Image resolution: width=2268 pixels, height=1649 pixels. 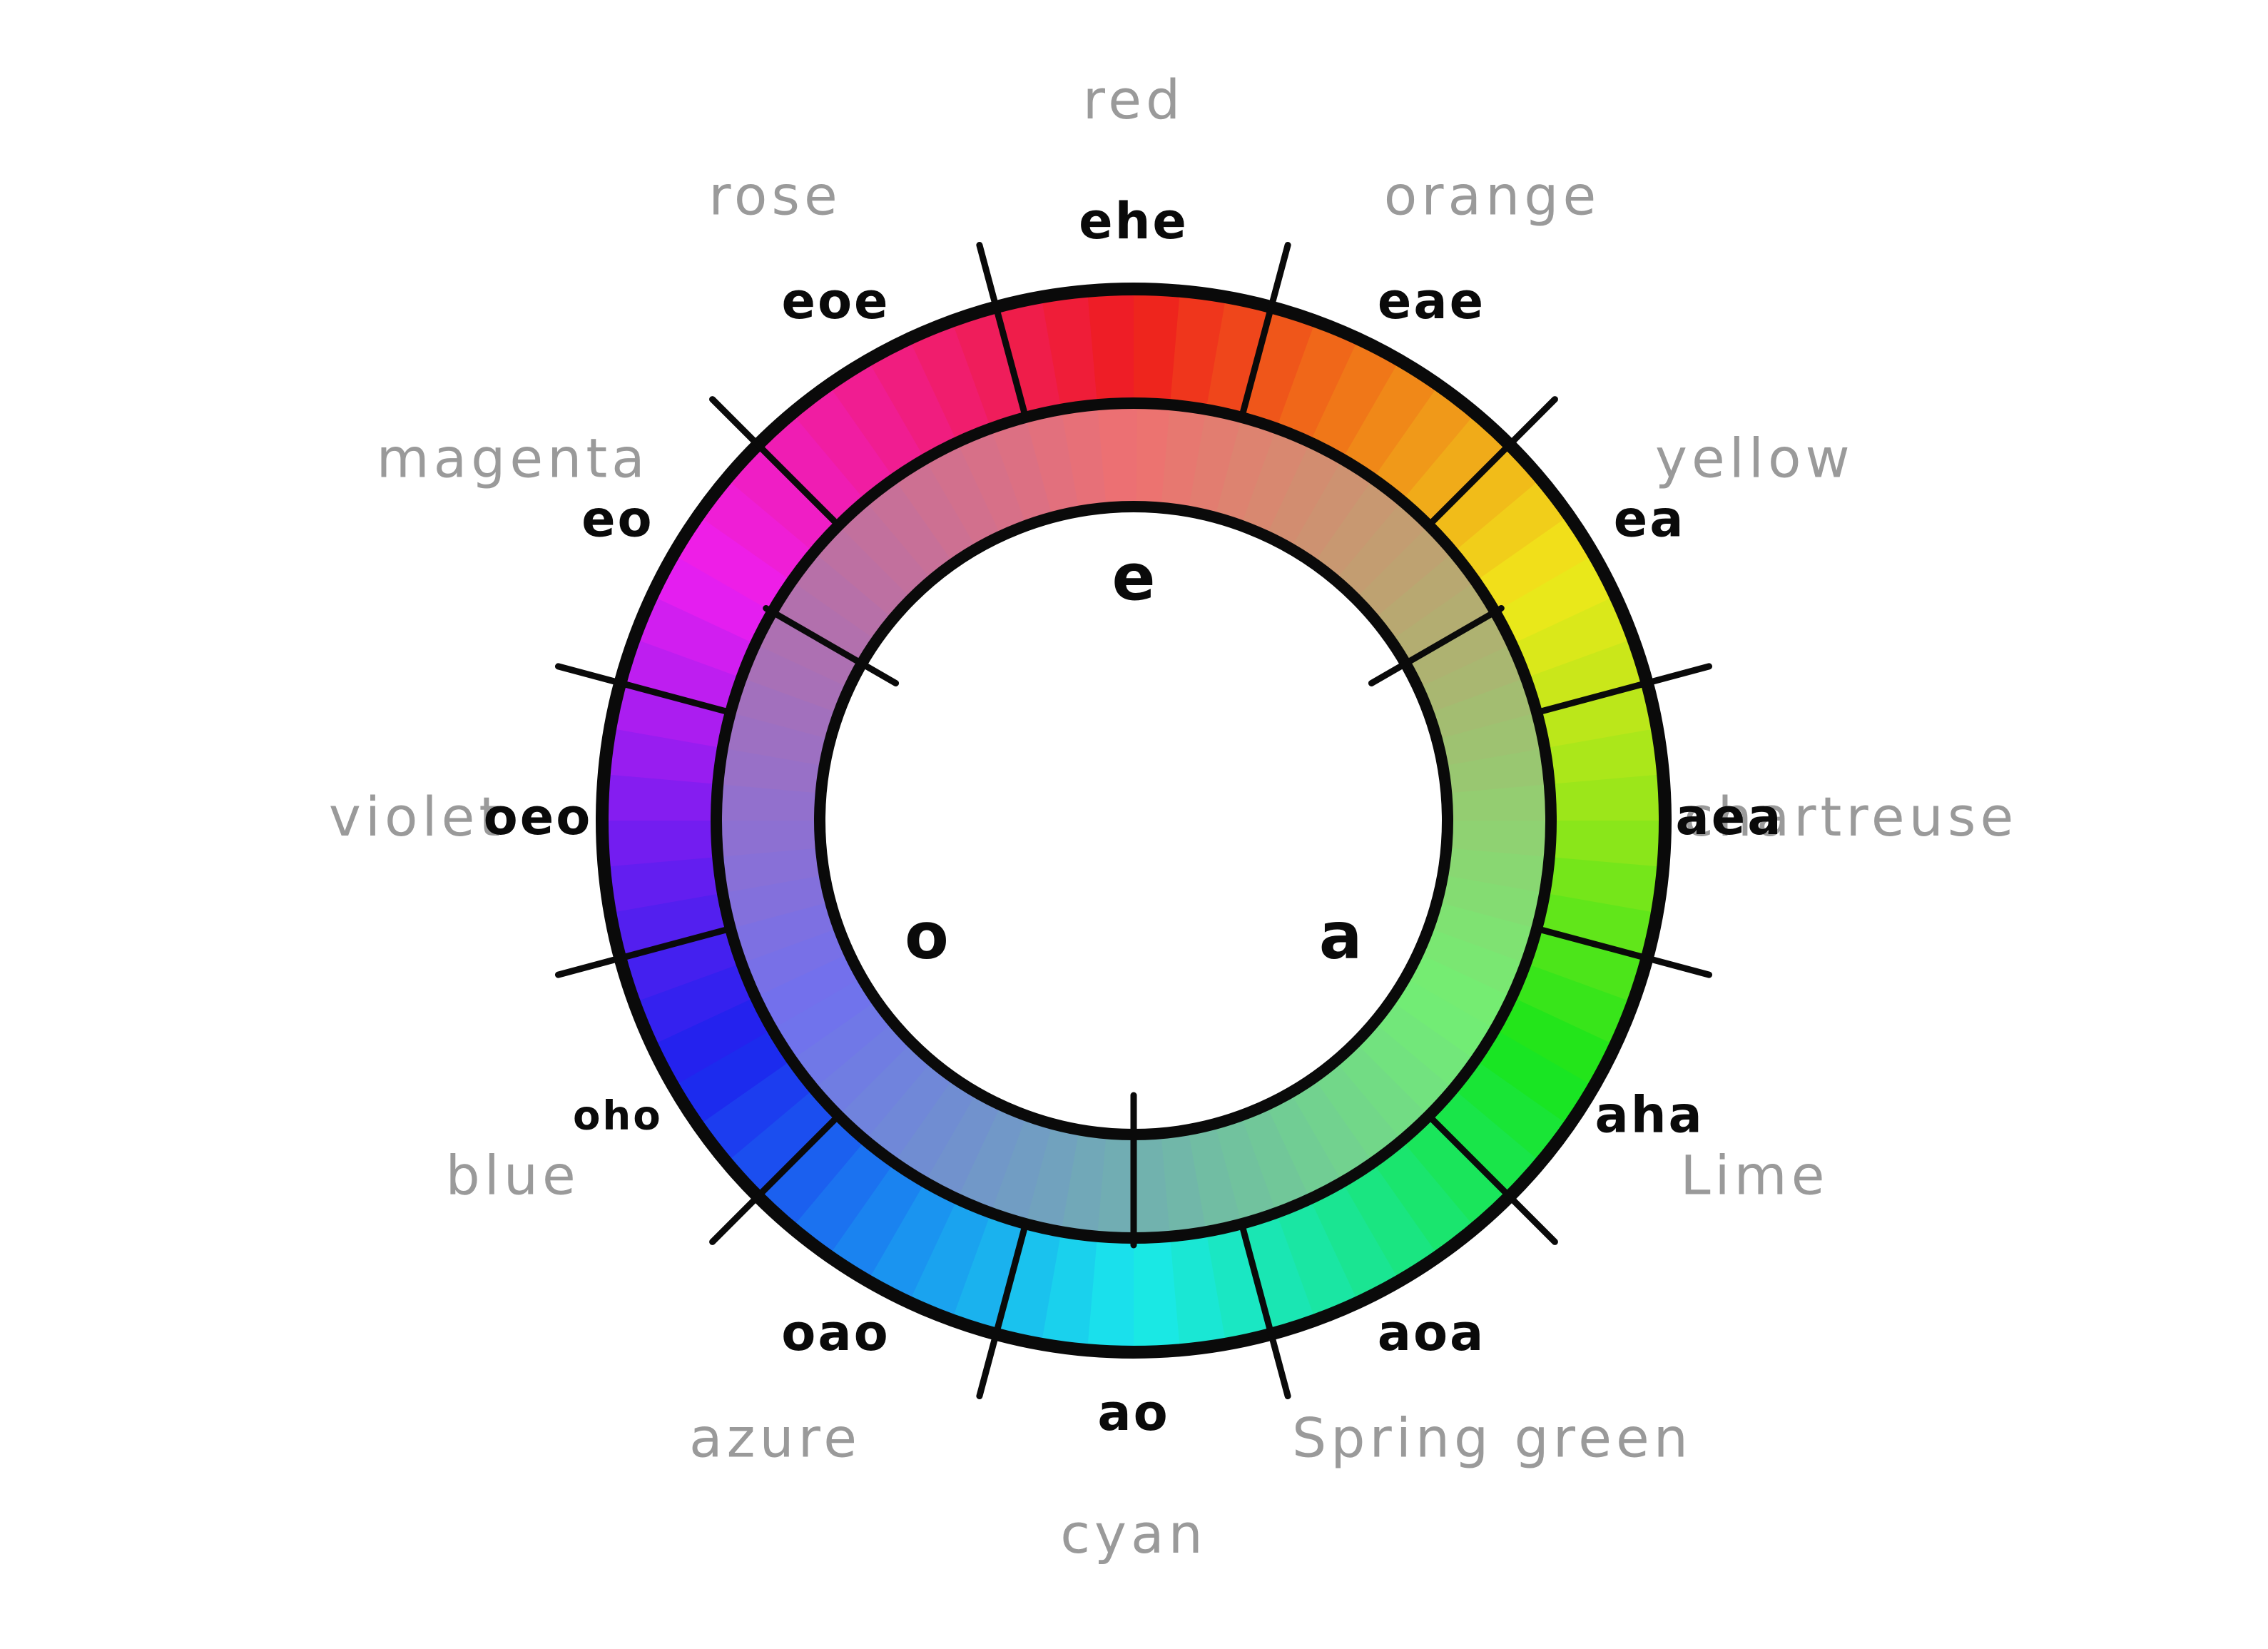 I want to click on segment-code-label: eo, so click(x=618, y=519).